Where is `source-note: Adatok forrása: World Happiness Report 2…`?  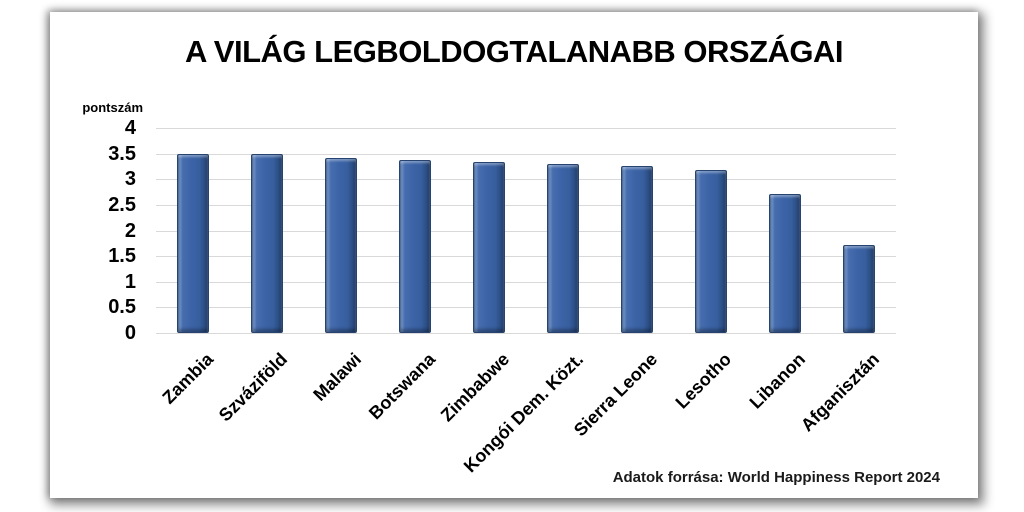 source-note: Adatok forrása: World Happiness Report 2… is located at coordinates (776, 477).